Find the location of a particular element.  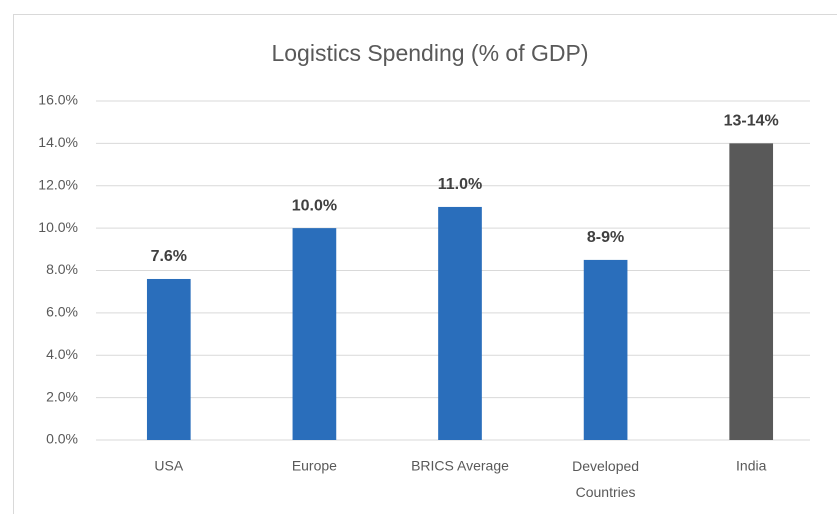

data-label: 8-9% is located at coordinates (605, 237).